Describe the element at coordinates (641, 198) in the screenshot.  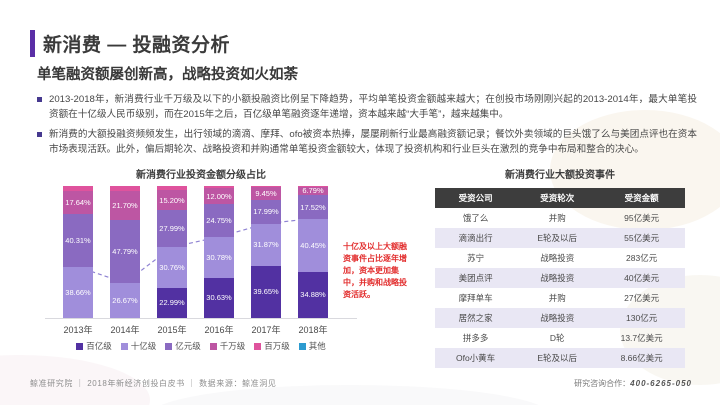
I see `table-column-header: 受资金额` at that location.